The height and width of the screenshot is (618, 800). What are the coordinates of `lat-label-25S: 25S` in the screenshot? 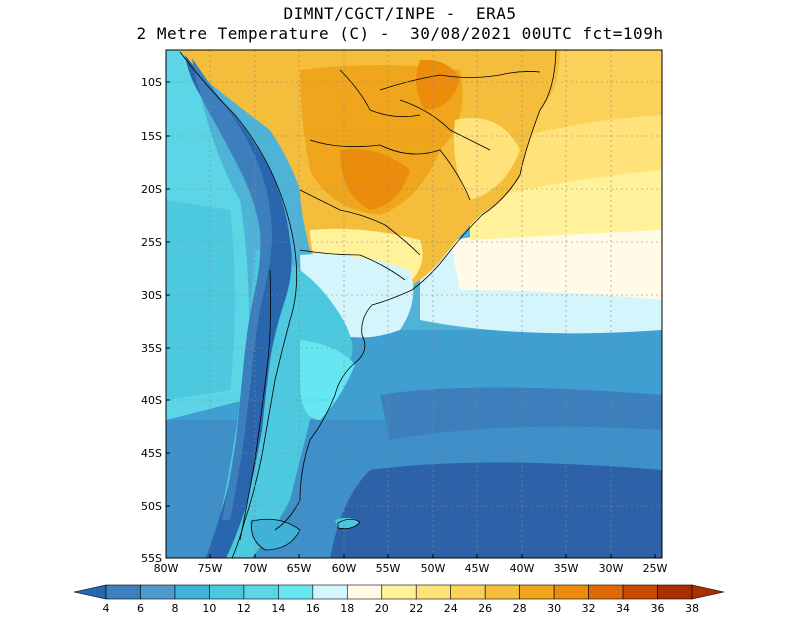 It's located at (151, 242).